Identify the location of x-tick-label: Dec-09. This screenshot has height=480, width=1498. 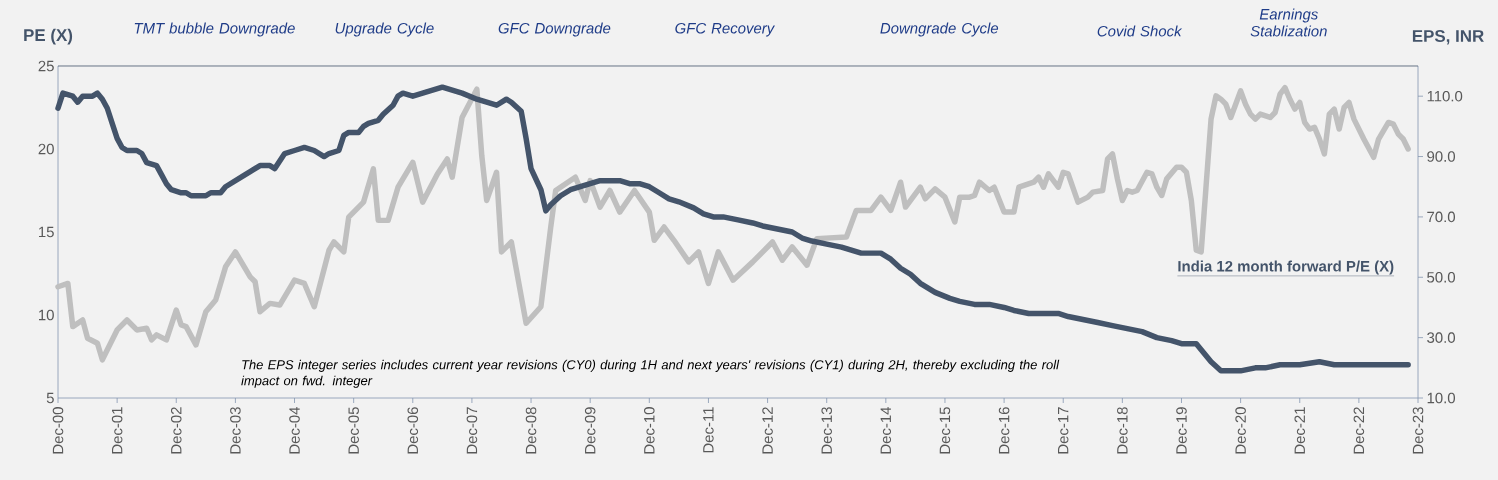
(590, 430).